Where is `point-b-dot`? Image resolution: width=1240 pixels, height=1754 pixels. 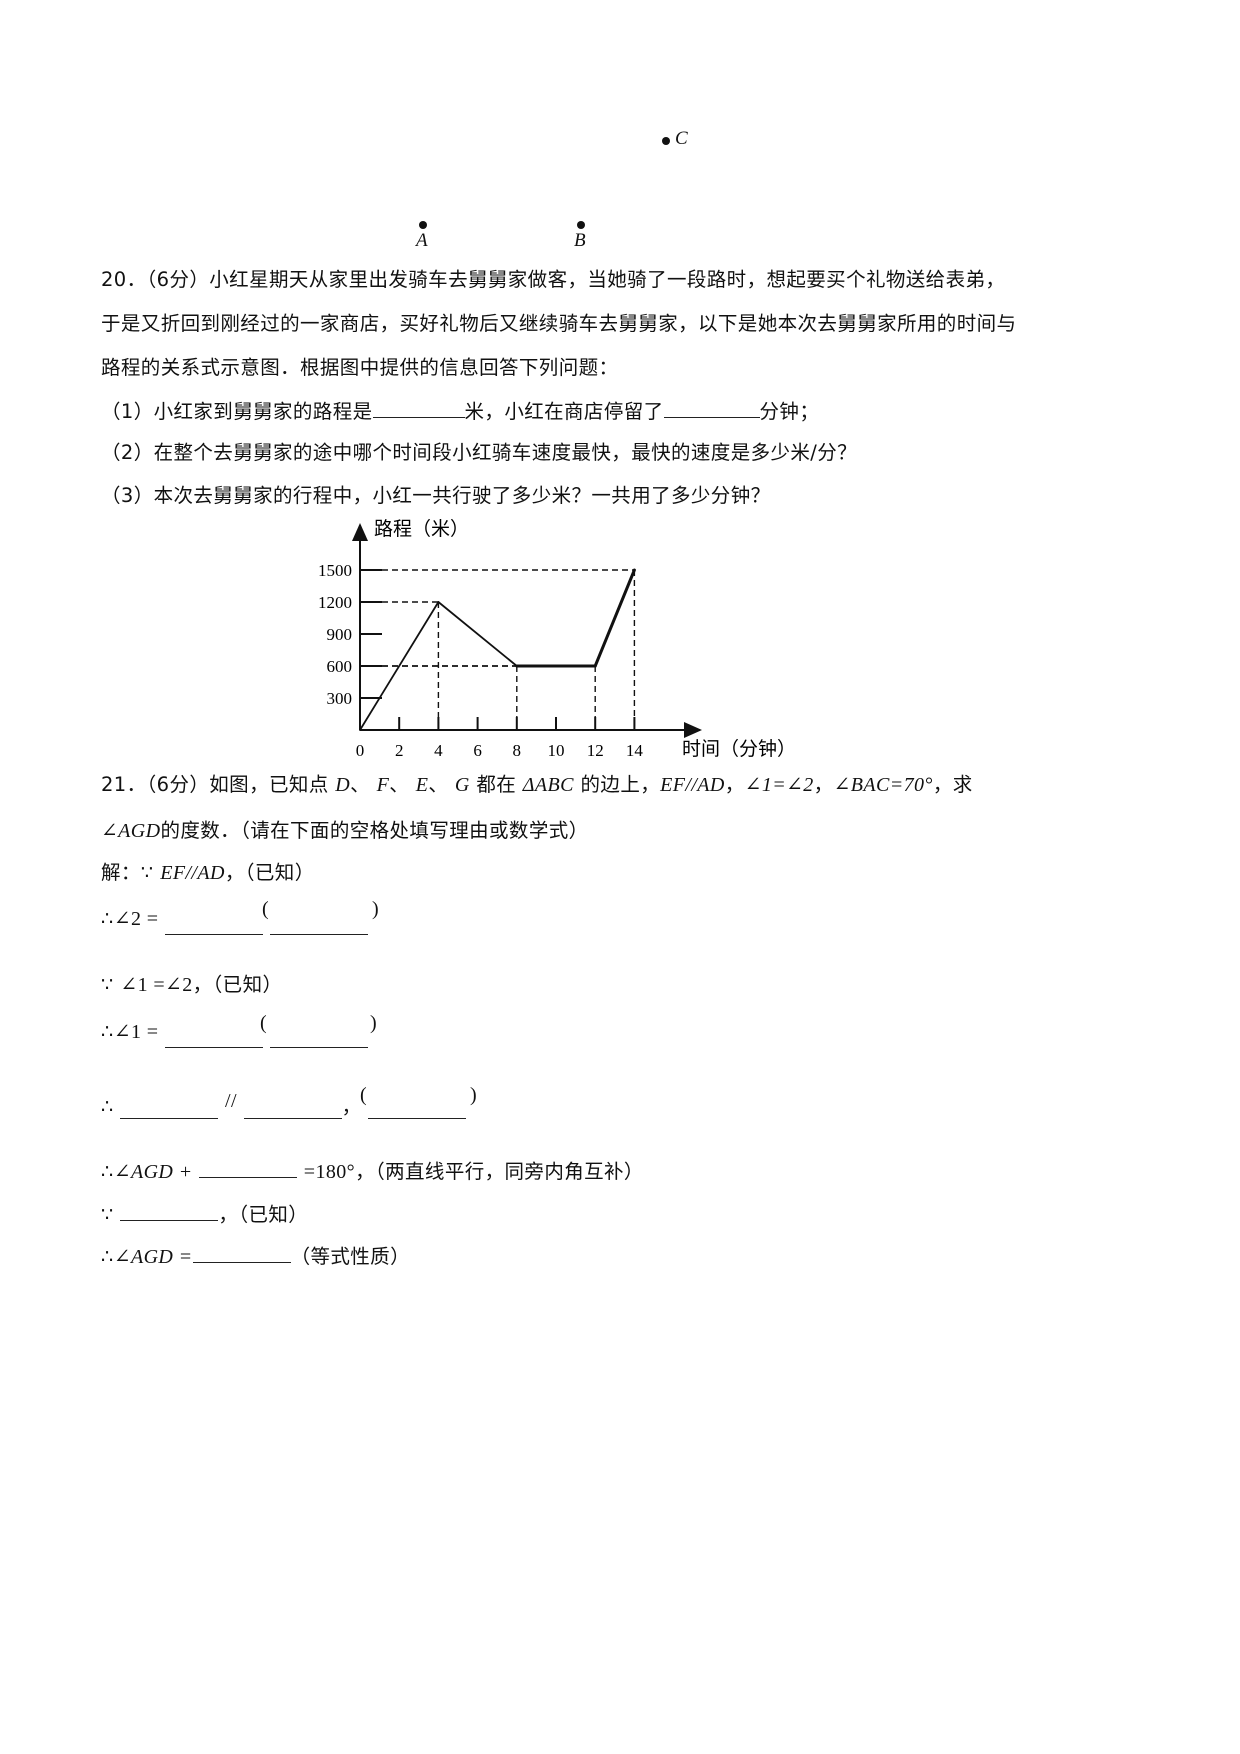
point-b-dot is located at coordinates (581, 225).